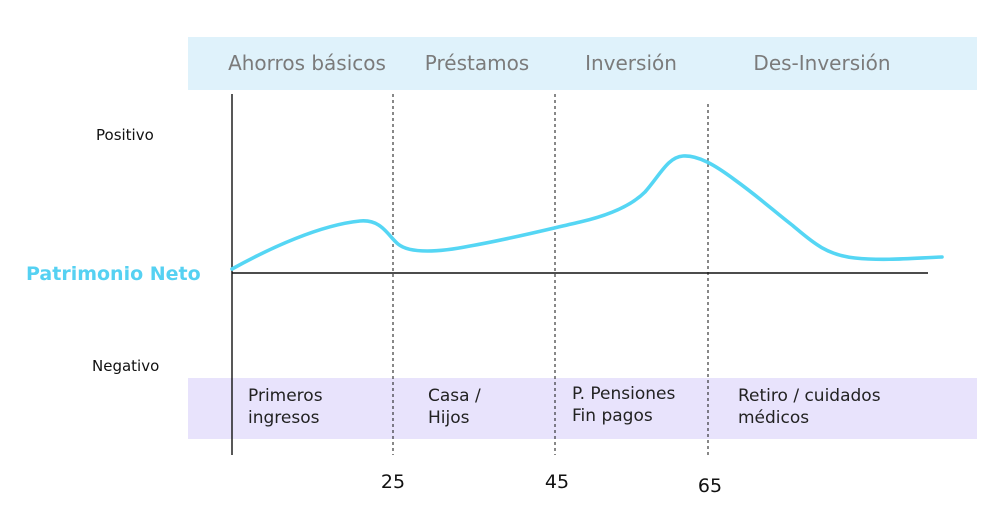 This screenshot has width=1005, height=520. Describe the element at coordinates (113, 274) in the screenshot. I see `net-worth-label: Patrimonio Neto` at that location.